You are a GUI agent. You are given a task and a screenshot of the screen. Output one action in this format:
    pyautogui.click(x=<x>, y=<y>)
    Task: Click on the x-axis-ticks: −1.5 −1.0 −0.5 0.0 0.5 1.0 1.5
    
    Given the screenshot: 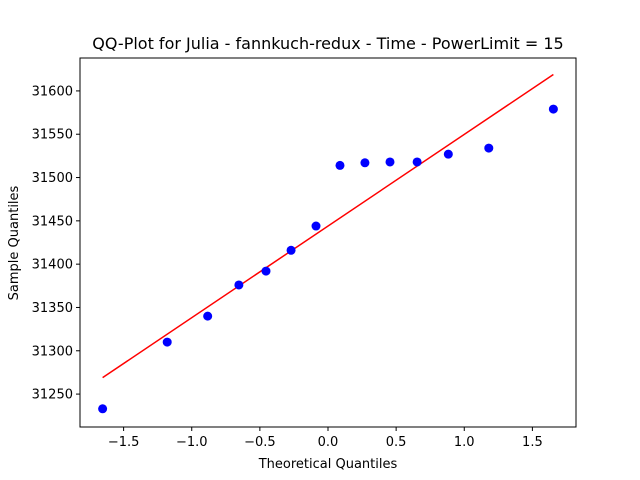 What is the action you would take?
    pyautogui.click(x=325, y=438)
    